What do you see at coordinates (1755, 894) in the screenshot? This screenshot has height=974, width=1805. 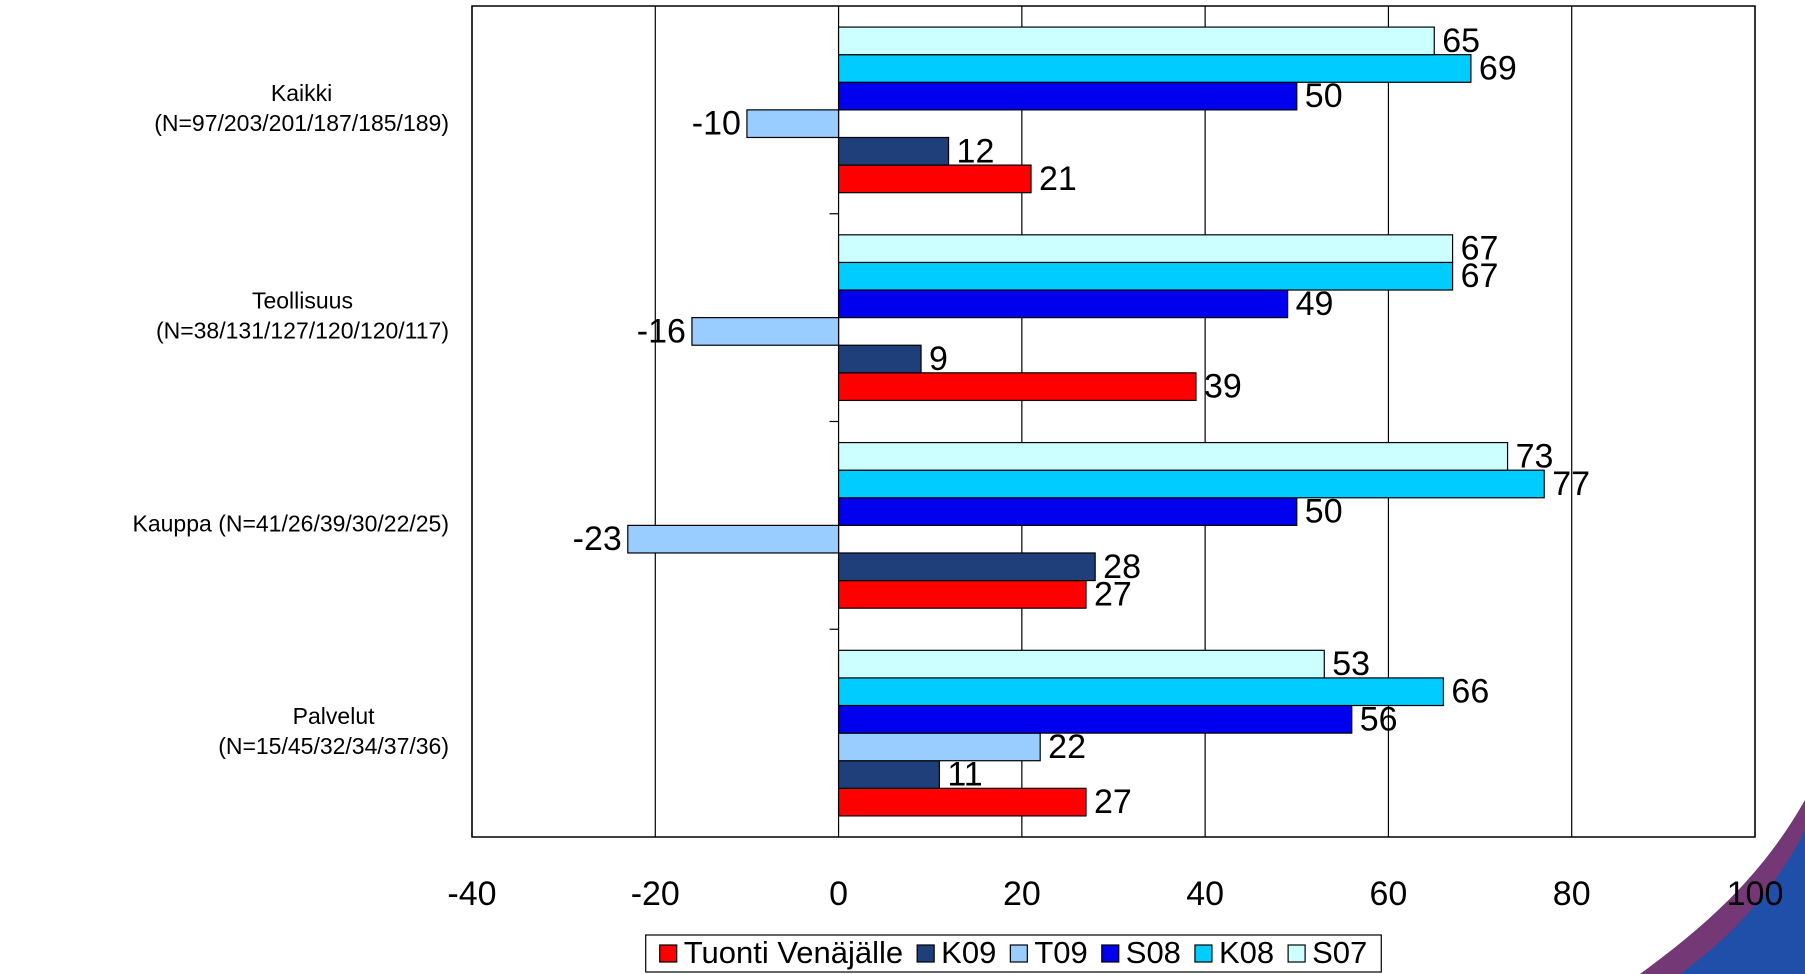 I see `x-tick-label: 100` at bounding box center [1755, 894].